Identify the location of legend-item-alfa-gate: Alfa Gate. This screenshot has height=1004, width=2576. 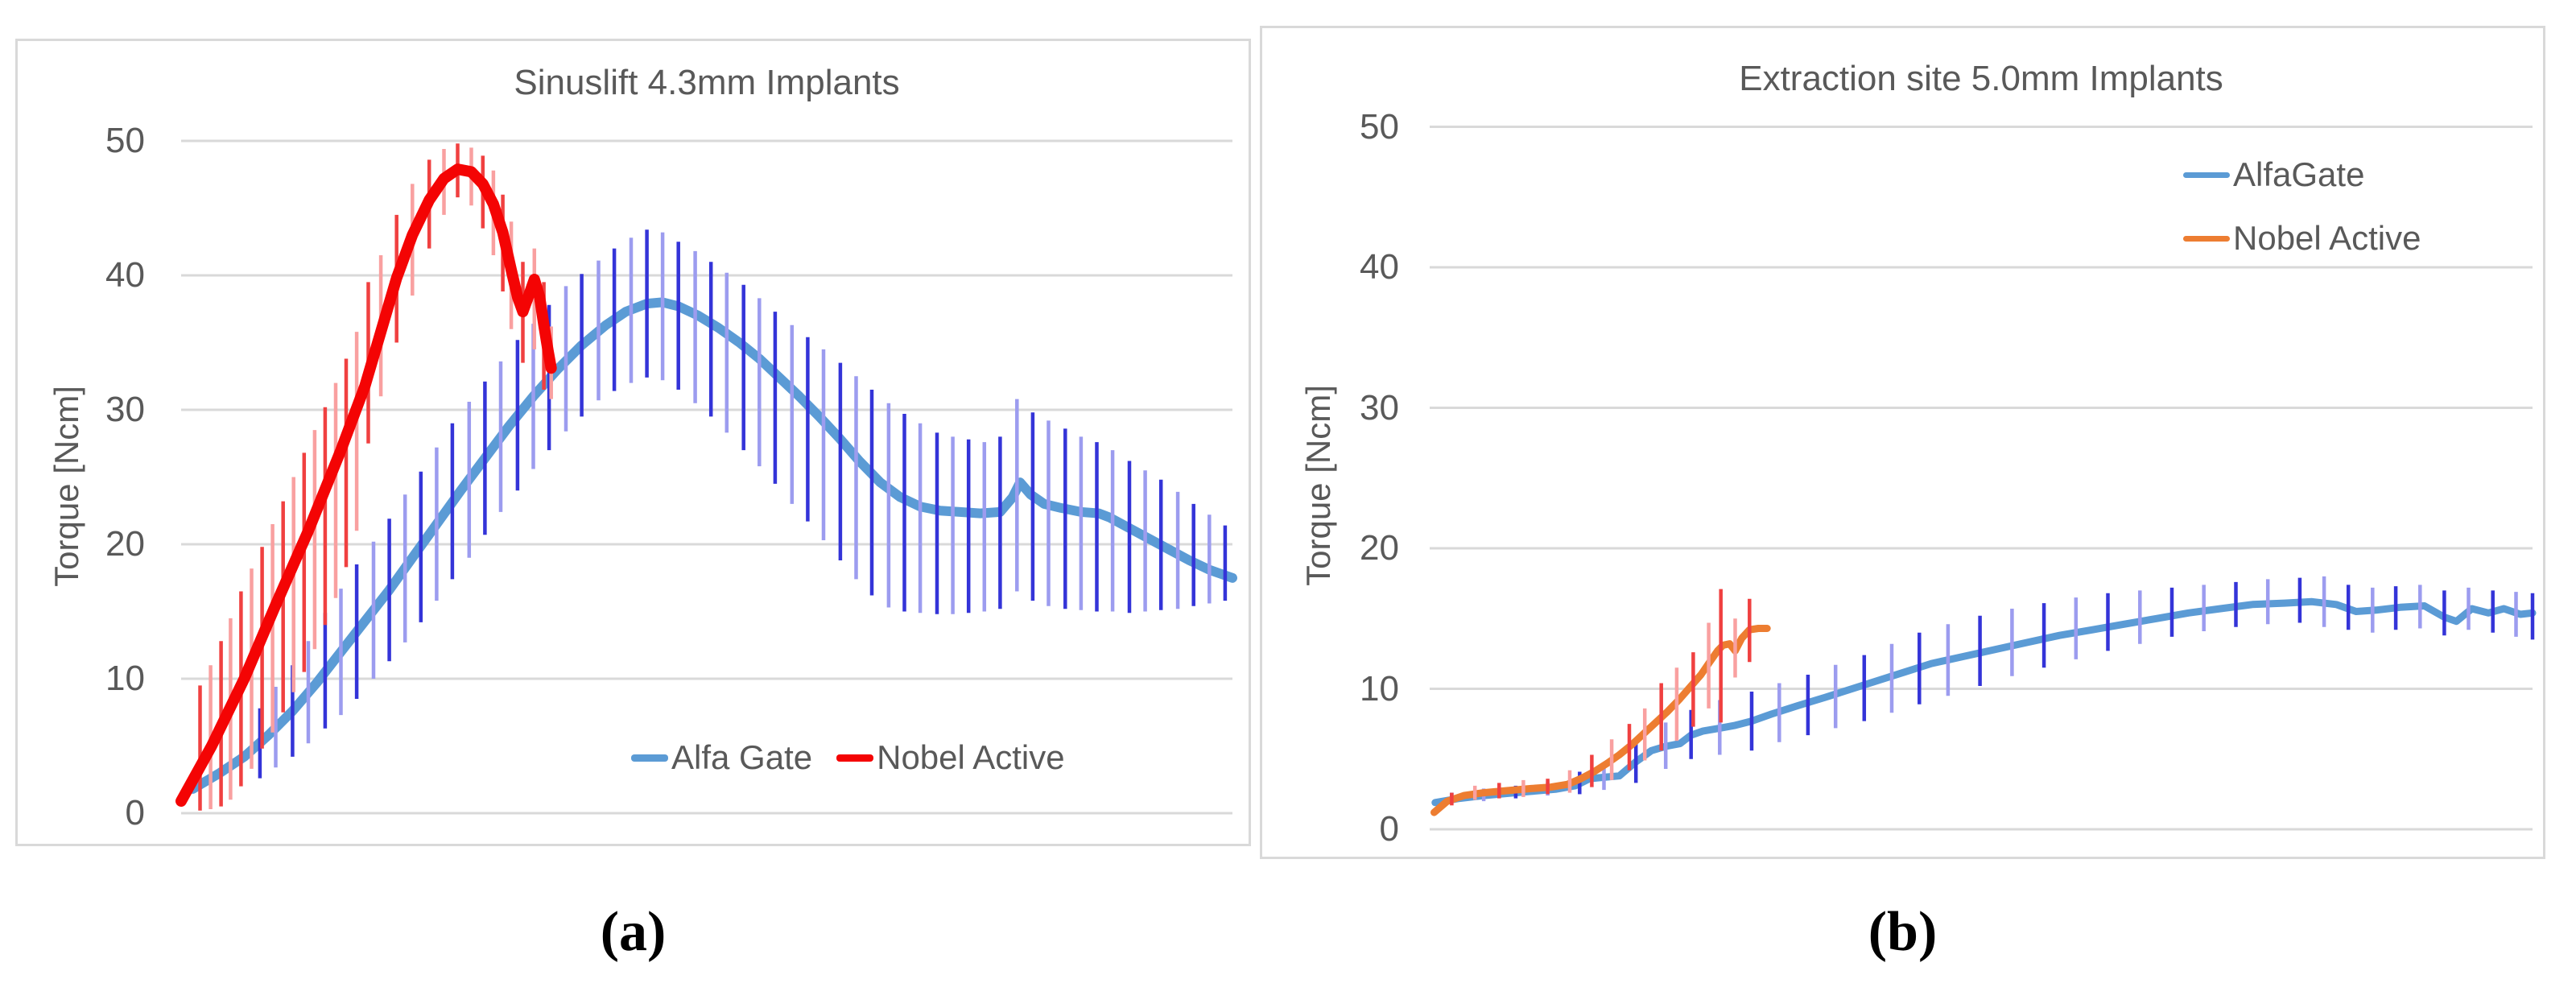
(721, 758).